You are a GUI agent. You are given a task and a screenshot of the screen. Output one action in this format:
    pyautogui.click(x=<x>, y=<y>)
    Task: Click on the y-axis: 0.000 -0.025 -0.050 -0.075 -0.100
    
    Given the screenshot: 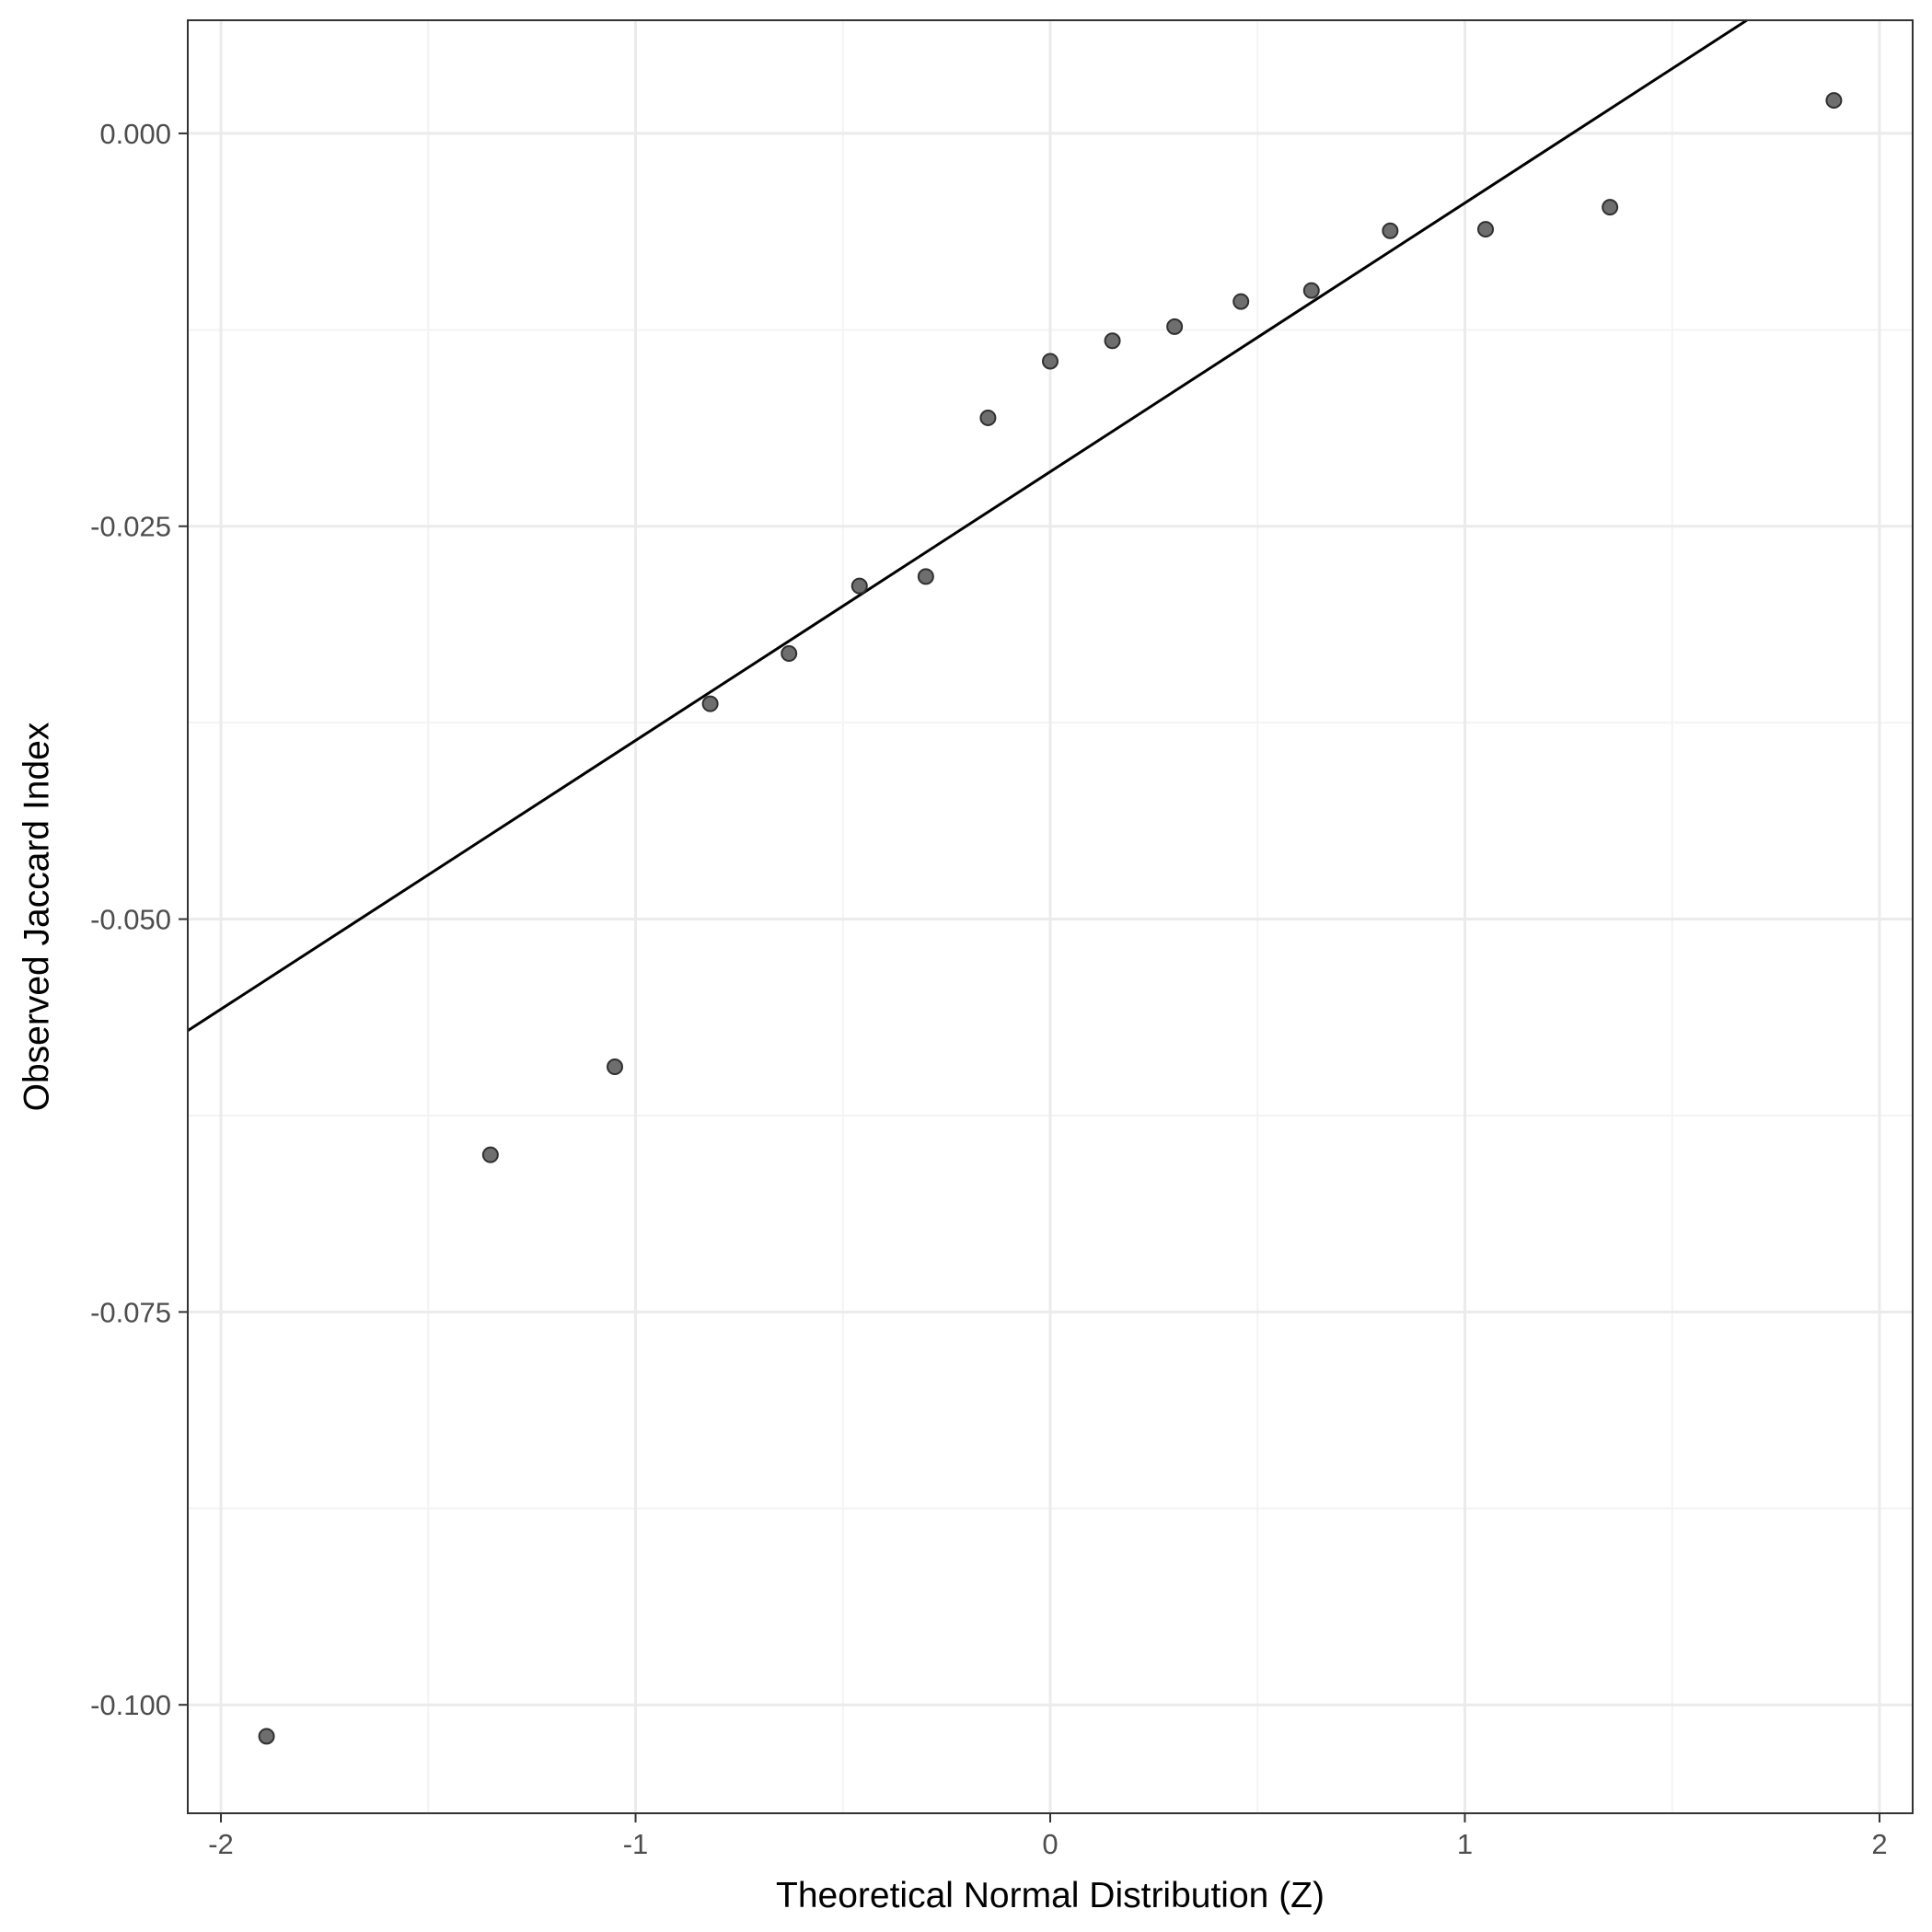 What is the action you would take?
    pyautogui.click(x=139, y=920)
    